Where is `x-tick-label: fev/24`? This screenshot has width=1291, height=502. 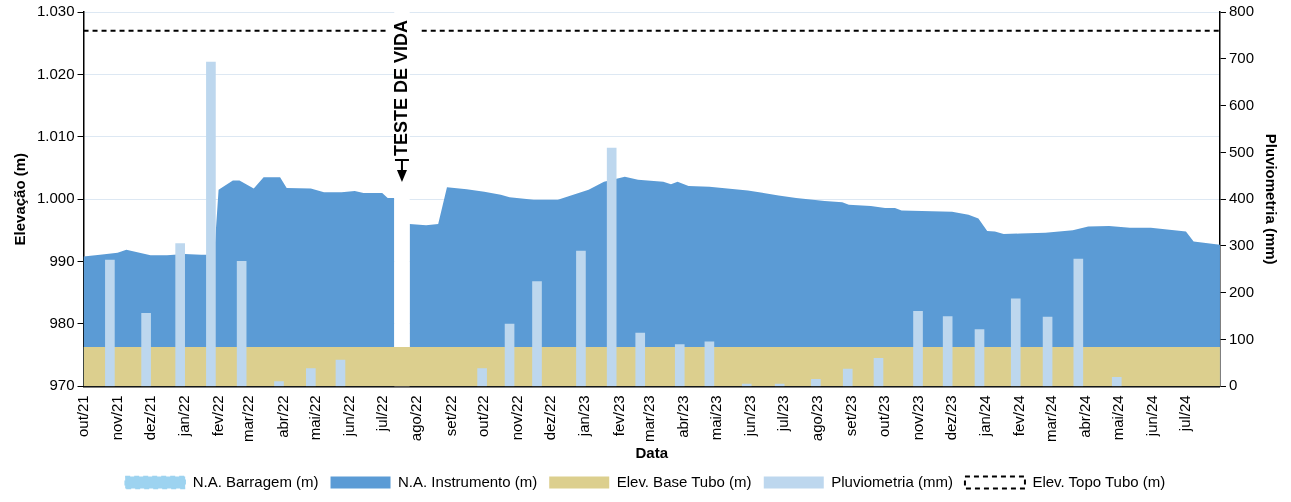 x-tick-label: fev/24 is located at coordinates (1019, 416).